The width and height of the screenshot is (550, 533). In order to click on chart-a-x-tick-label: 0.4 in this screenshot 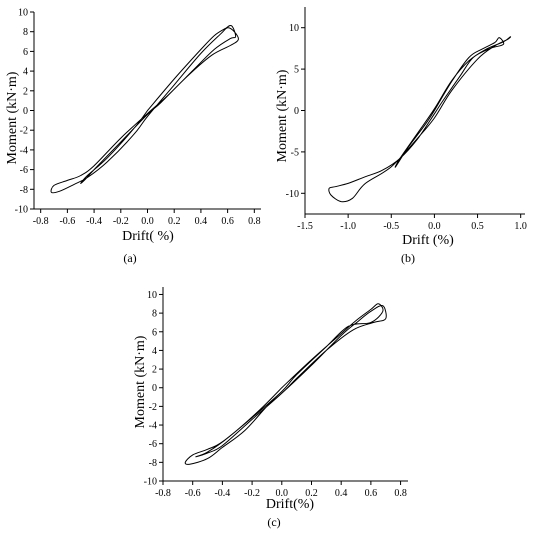, I will do `click(201, 221)`.